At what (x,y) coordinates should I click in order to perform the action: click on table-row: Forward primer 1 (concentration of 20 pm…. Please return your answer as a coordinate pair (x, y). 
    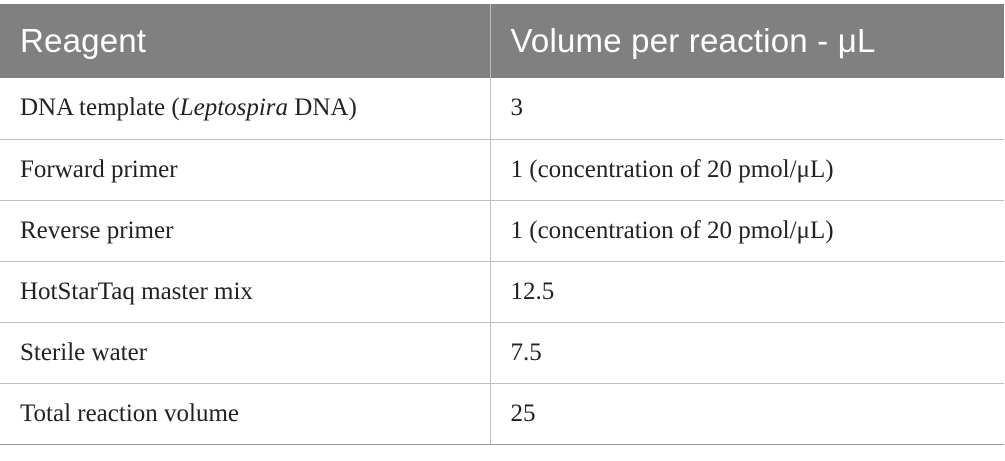
    Looking at the image, I should click on (502, 169).